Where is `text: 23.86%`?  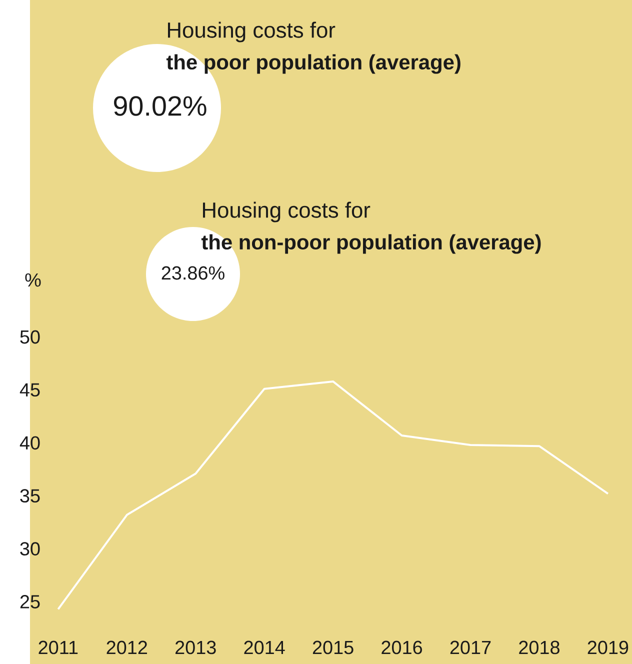 text: 23.86% is located at coordinates (193, 273).